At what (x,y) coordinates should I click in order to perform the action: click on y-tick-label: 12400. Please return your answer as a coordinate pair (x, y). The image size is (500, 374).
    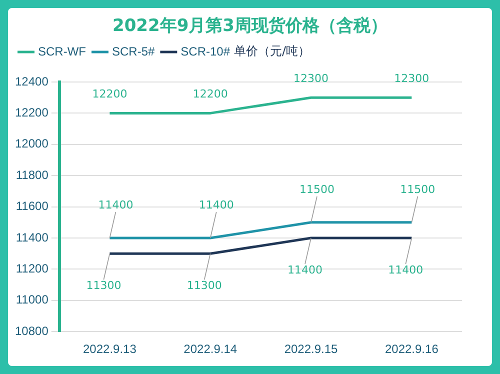
    Looking at the image, I should click on (31, 81).